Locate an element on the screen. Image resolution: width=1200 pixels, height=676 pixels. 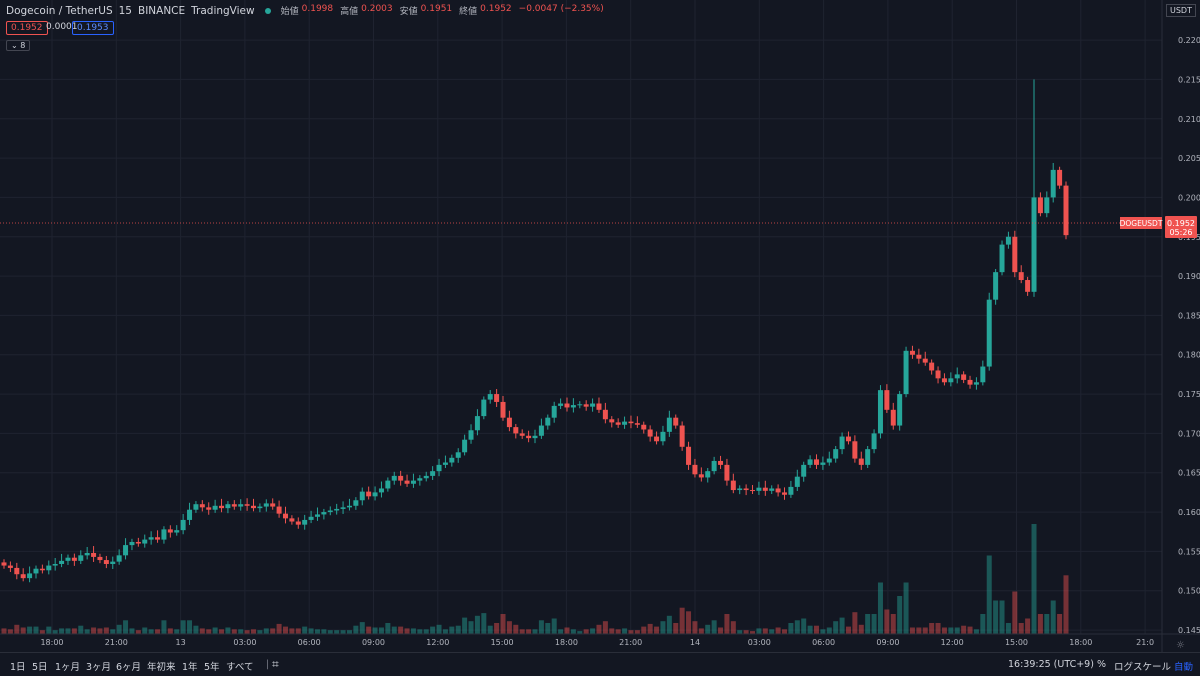
time-tick-label: 03:00 is located at coordinates (244, 642).